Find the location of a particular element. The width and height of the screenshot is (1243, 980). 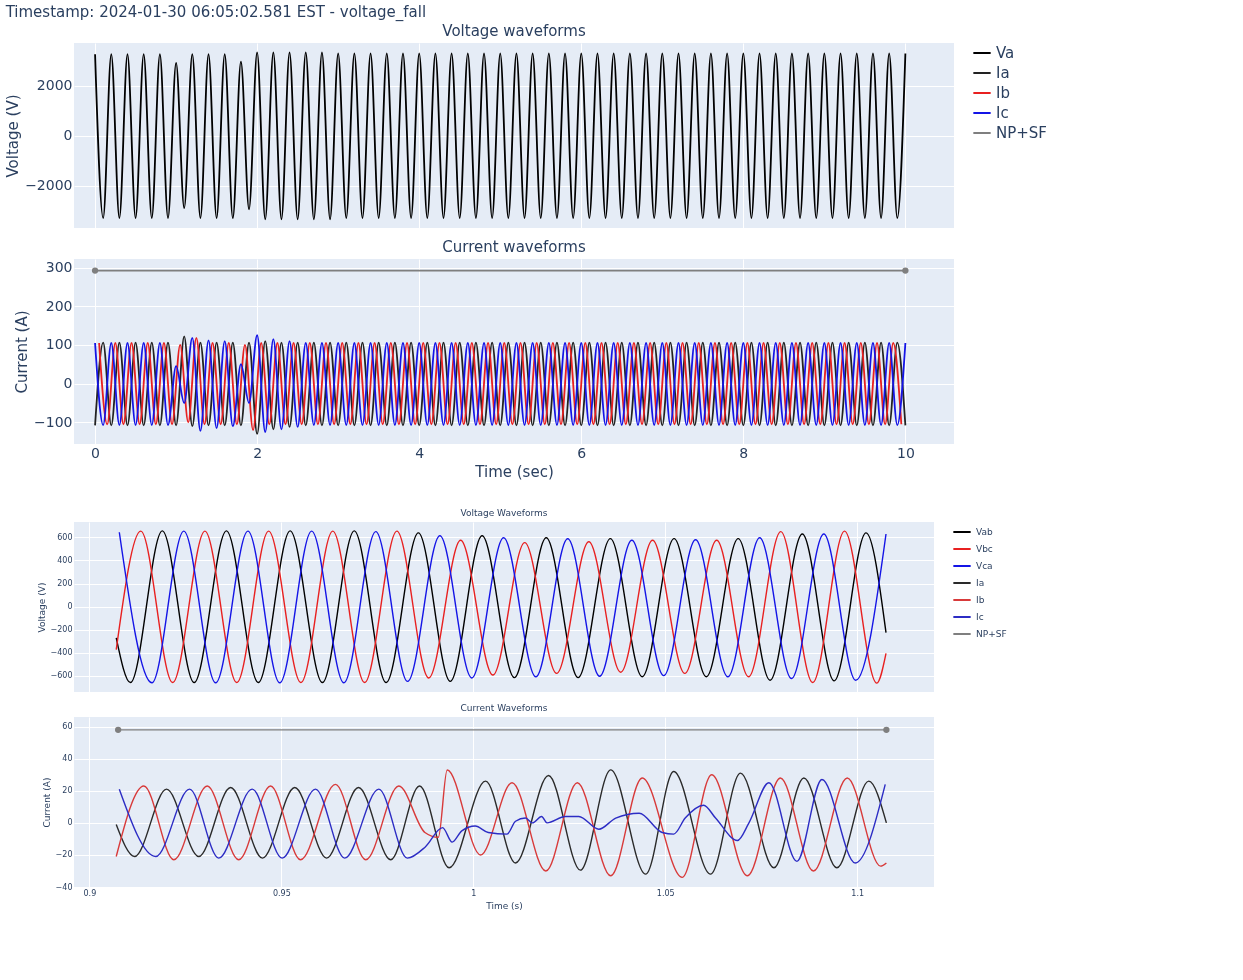

y-tick-label: 400 is located at coordinates (65, 560).